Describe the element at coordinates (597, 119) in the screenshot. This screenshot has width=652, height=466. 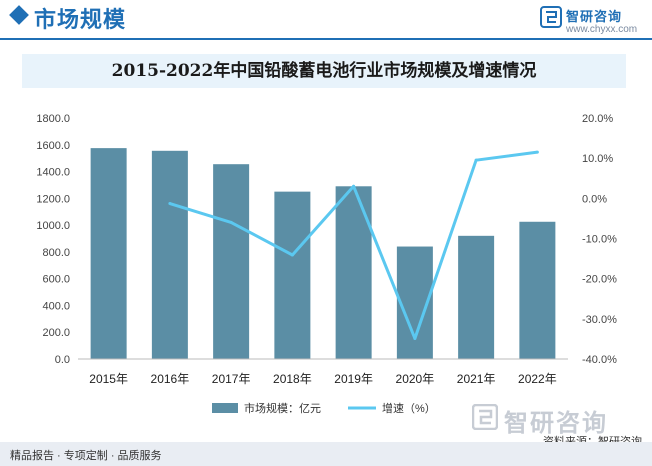
I see `y-right-tick-label: 20.0%` at that location.